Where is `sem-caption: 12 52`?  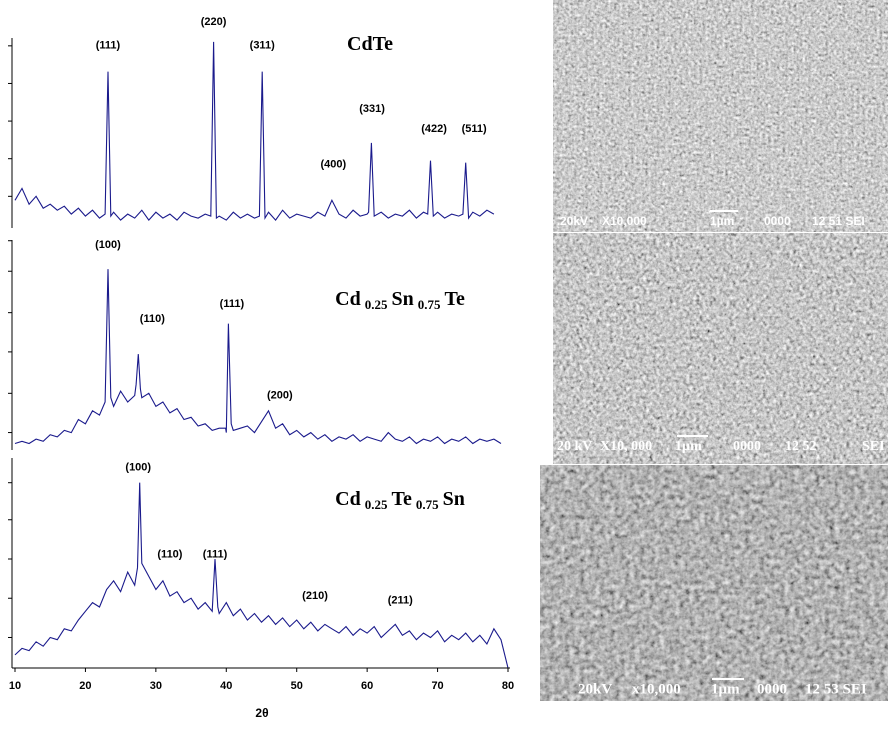 sem-caption: 12 52 is located at coordinates (801, 446).